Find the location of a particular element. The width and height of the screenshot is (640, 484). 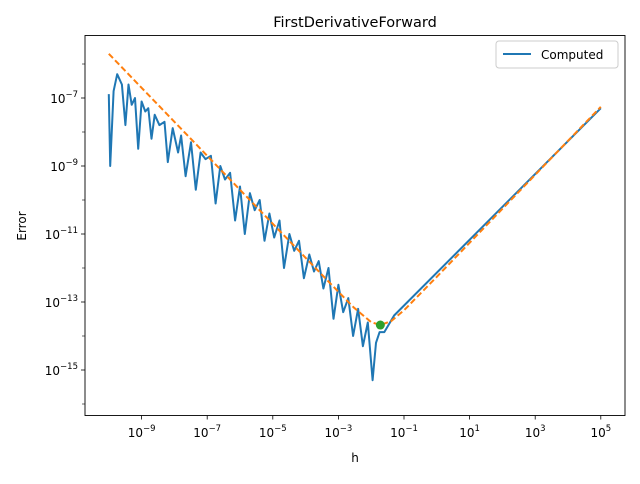

x-tick-label: 10⁻⁷ is located at coordinates (207, 432).